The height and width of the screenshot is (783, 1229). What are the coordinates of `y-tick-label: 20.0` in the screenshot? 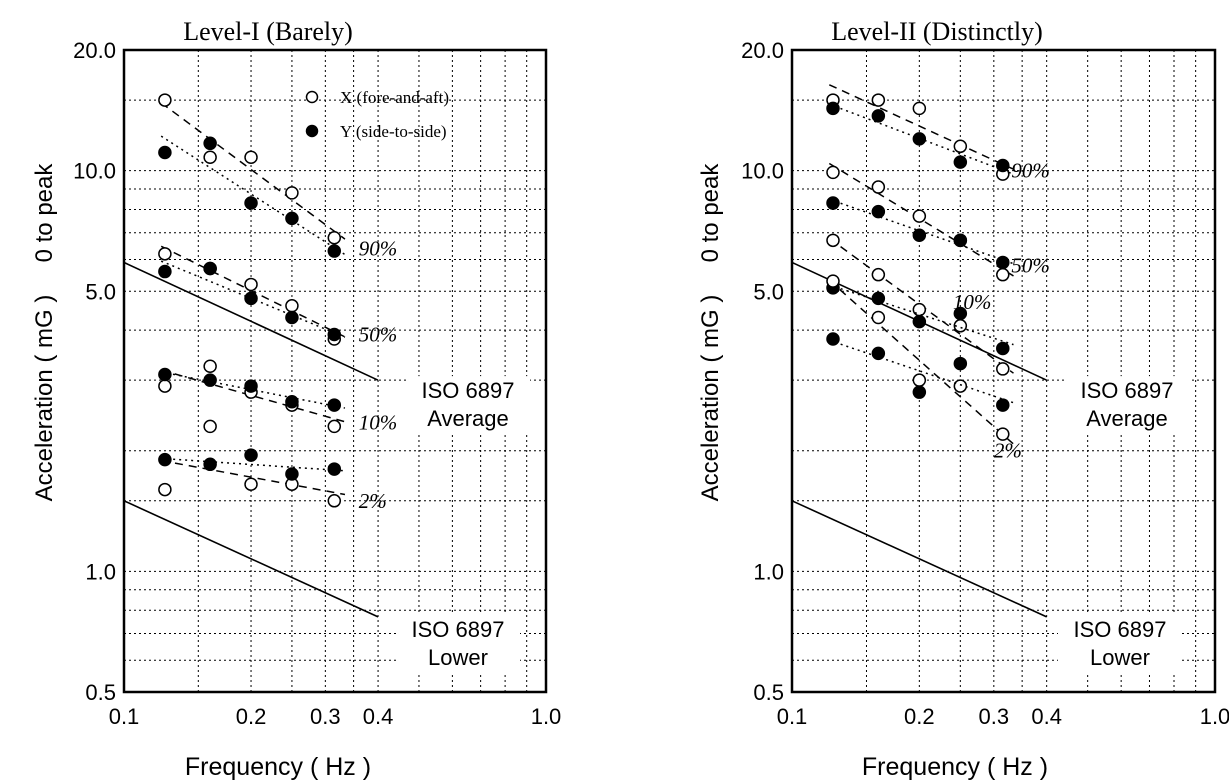 It's located at (94, 50).